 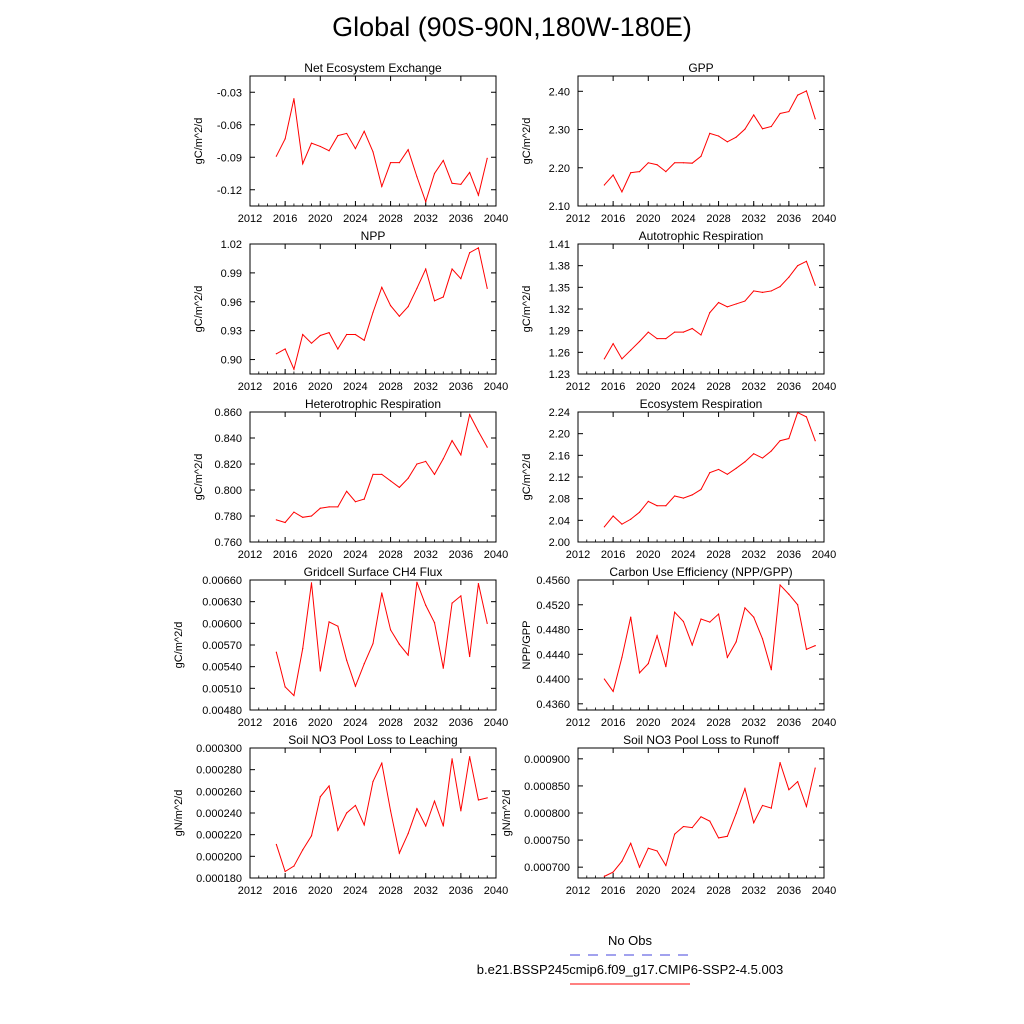 I want to click on y-tick-label: 0.860, so click(x=228, y=413).